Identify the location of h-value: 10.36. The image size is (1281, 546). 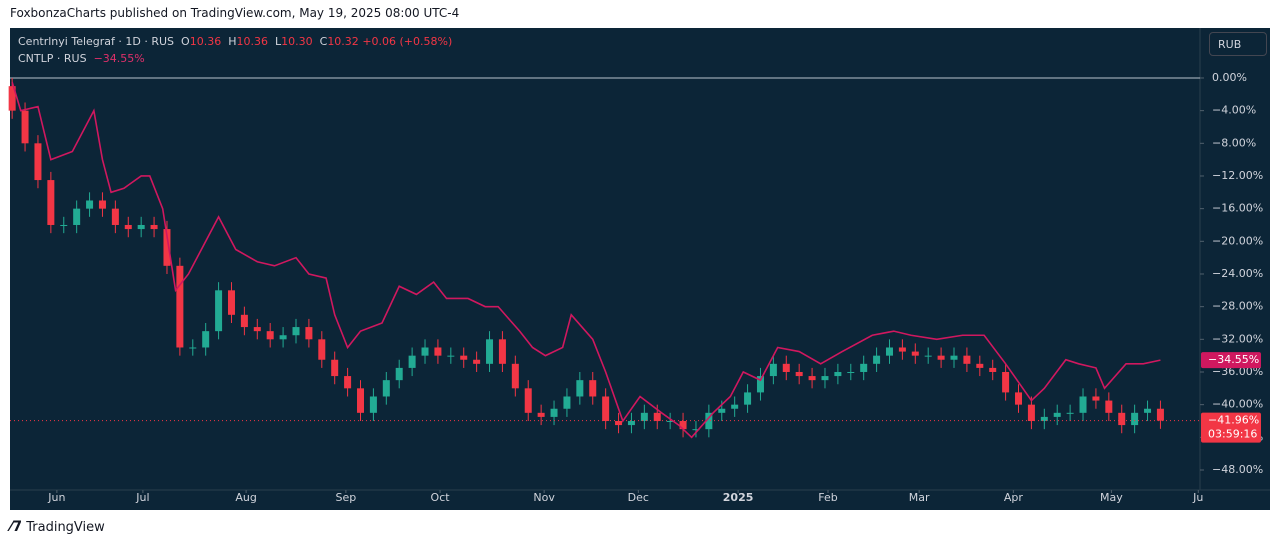
(252, 41).